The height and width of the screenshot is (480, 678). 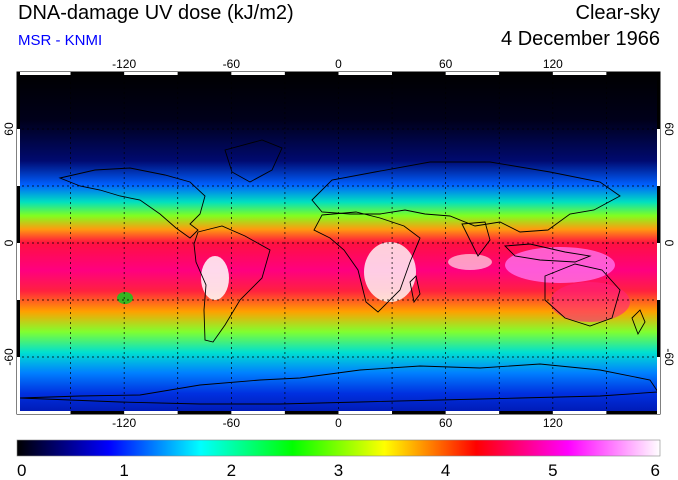 I want to click on colorbar-tick-label: 2, so click(x=231, y=470).